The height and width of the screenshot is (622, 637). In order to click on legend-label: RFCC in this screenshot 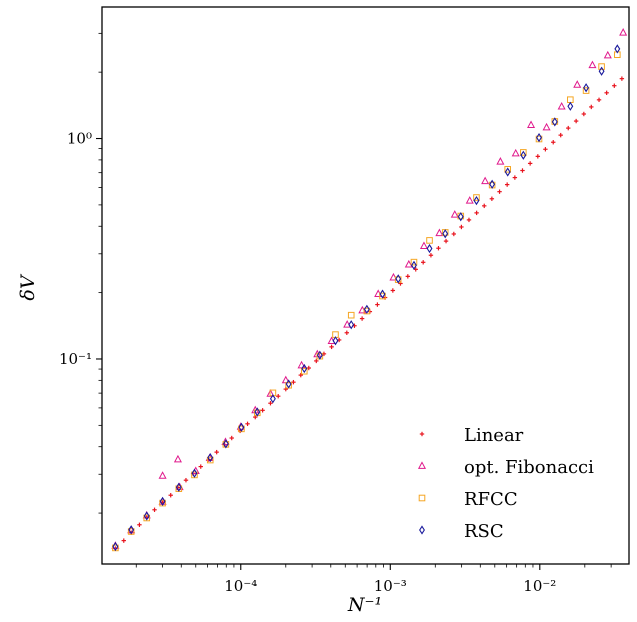, I will do `click(491, 499)`.